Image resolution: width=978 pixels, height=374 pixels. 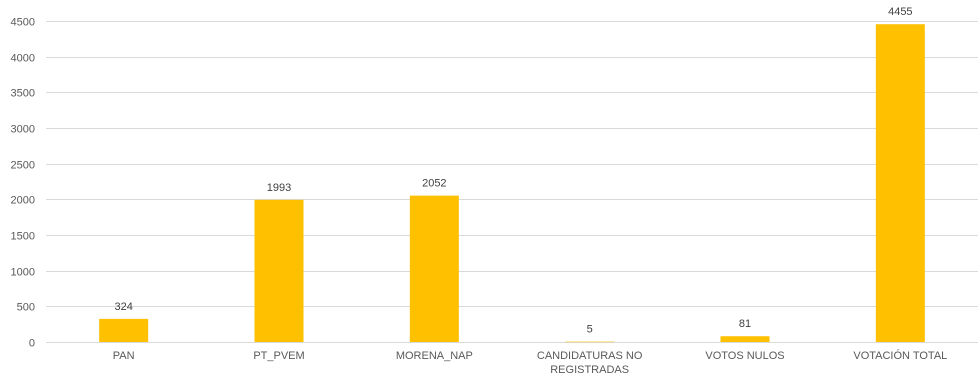 What do you see at coordinates (23, 183) in the screenshot?
I see `y-axis-tick-labels: 0 500 1000 1500 2000 2500 3000 3500 4000 4500` at bounding box center [23, 183].